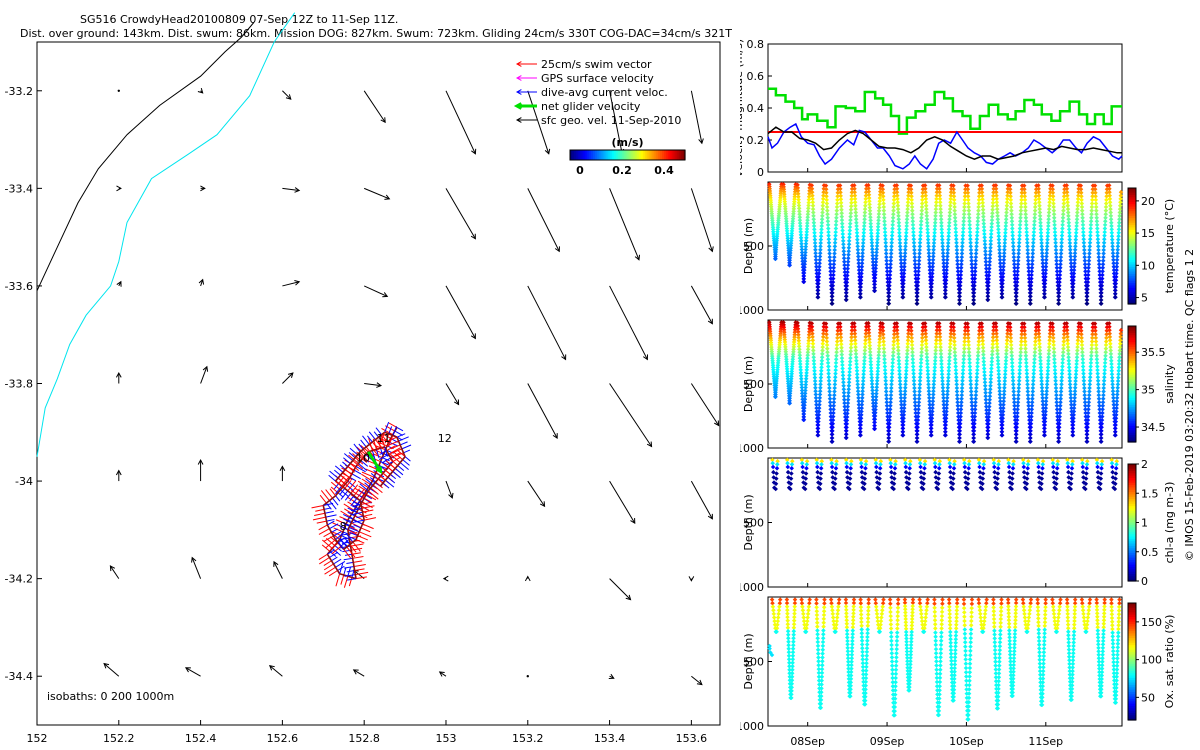  Describe the element at coordinates (596, 64) in the screenshot. I see `legend-label: 25cm/s swim vector` at that location.